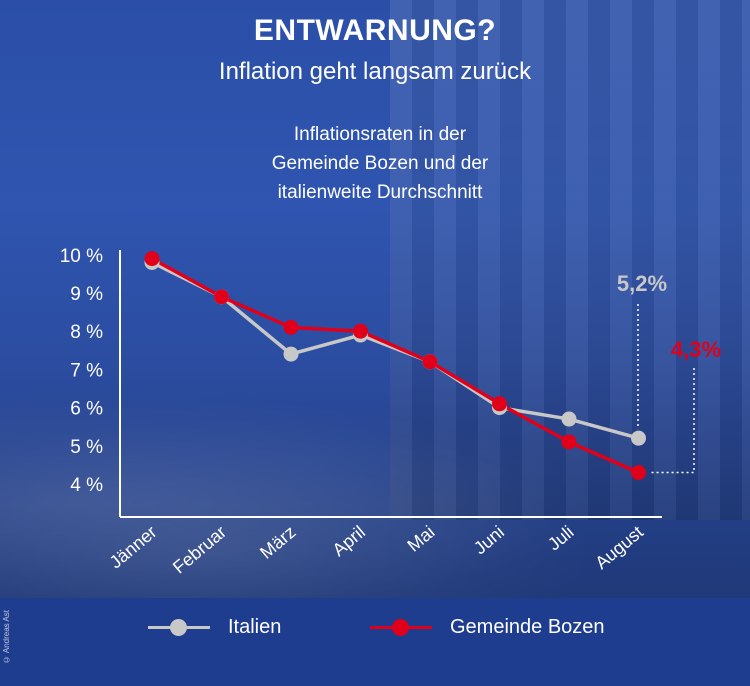 This screenshot has width=750, height=686. What do you see at coordinates (380, 134) in the screenshot?
I see `description-line: Inflationsraten in der` at bounding box center [380, 134].